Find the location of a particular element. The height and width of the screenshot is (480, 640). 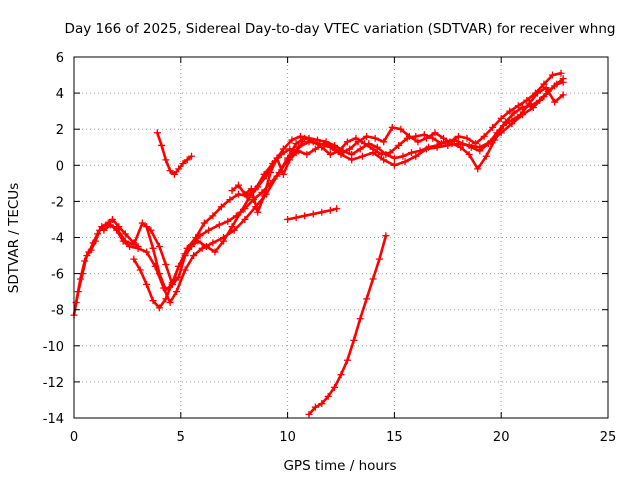

x-tick-label: 0 is located at coordinates (74, 437).